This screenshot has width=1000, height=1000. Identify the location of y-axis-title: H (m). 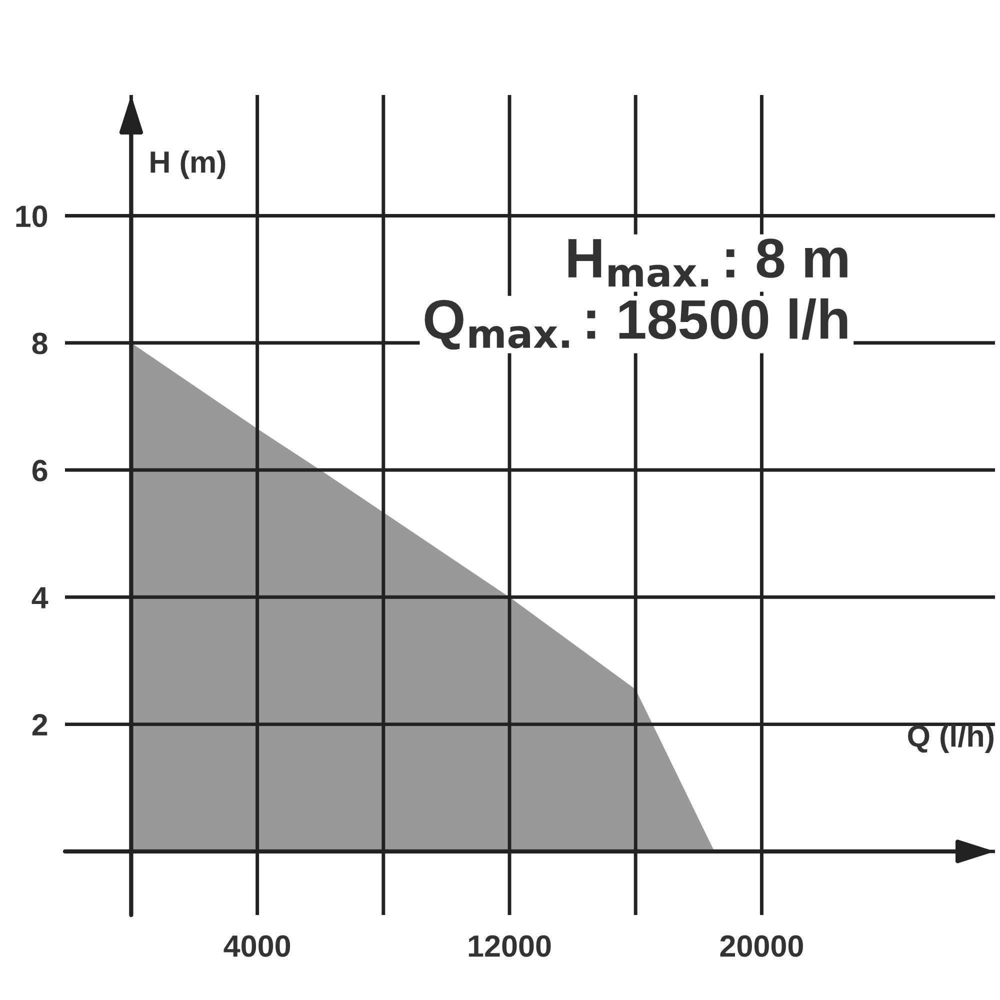
(188, 164).